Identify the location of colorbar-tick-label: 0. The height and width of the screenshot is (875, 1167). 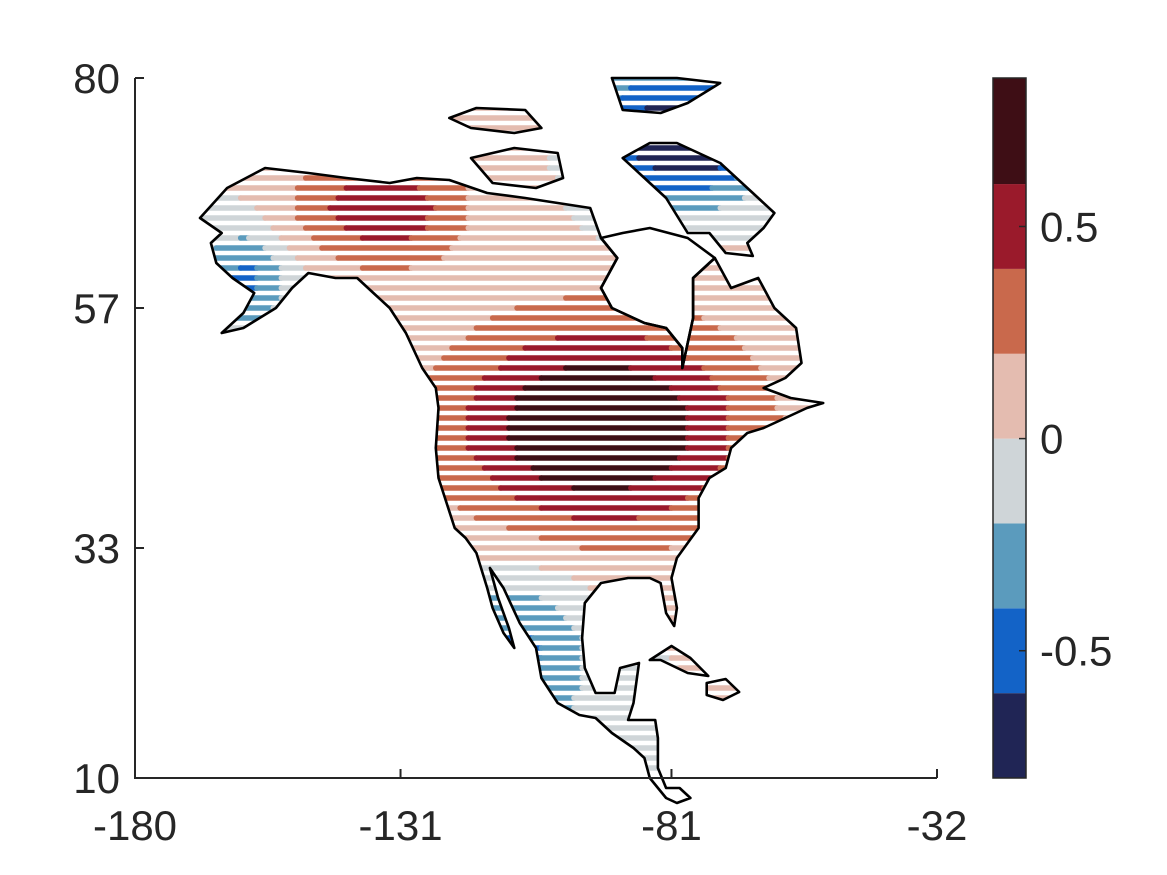
(1051, 439).